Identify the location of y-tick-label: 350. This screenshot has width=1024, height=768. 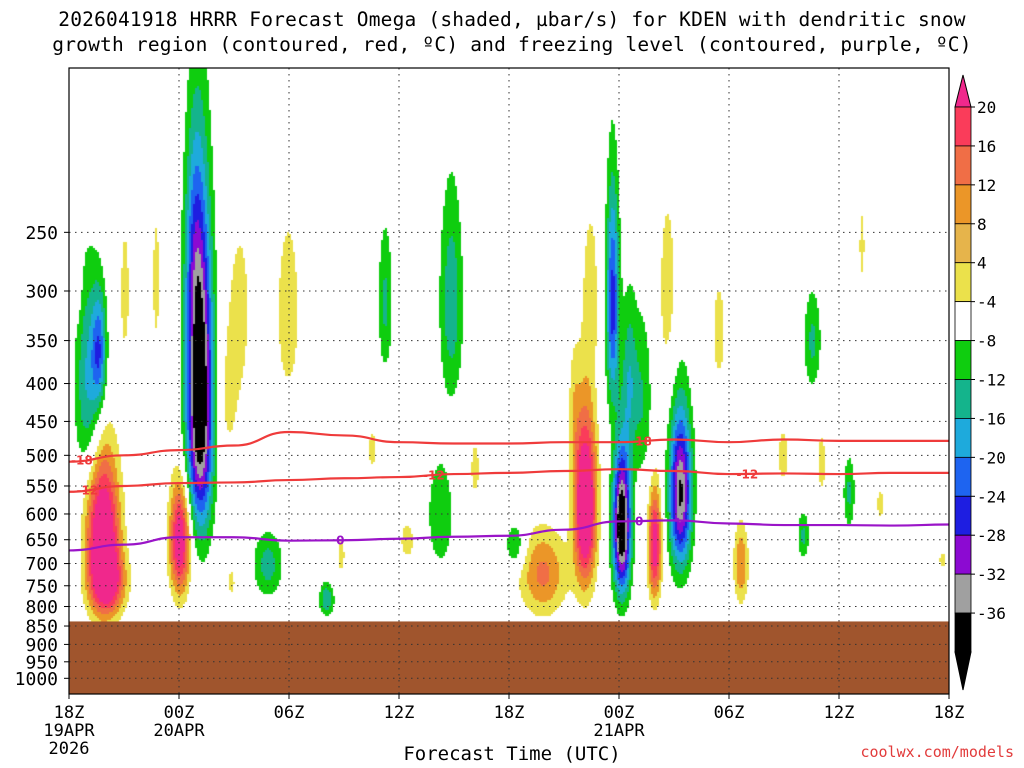
(41, 341).